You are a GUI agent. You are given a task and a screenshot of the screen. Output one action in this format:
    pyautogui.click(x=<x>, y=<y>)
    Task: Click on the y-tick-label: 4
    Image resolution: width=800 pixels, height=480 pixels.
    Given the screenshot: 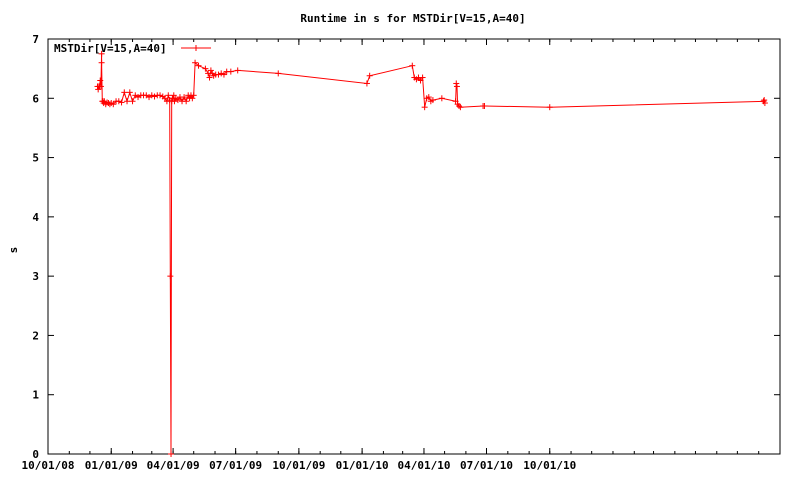 What is the action you would take?
    pyautogui.click(x=35, y=217)
    